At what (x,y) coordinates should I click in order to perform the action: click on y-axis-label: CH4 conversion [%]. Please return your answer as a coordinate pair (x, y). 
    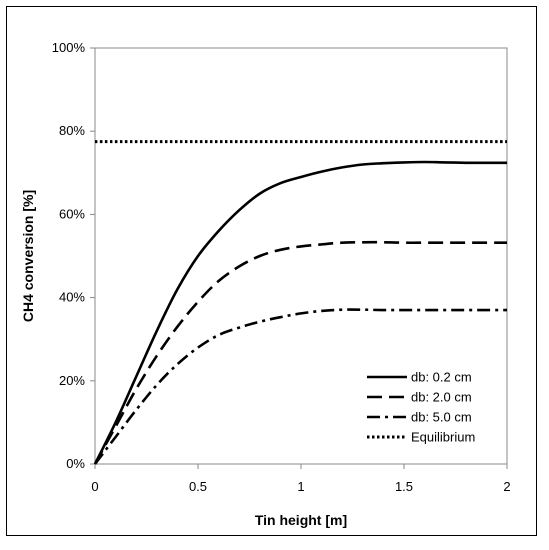
    Looking at the image, I should click on (28, 256).